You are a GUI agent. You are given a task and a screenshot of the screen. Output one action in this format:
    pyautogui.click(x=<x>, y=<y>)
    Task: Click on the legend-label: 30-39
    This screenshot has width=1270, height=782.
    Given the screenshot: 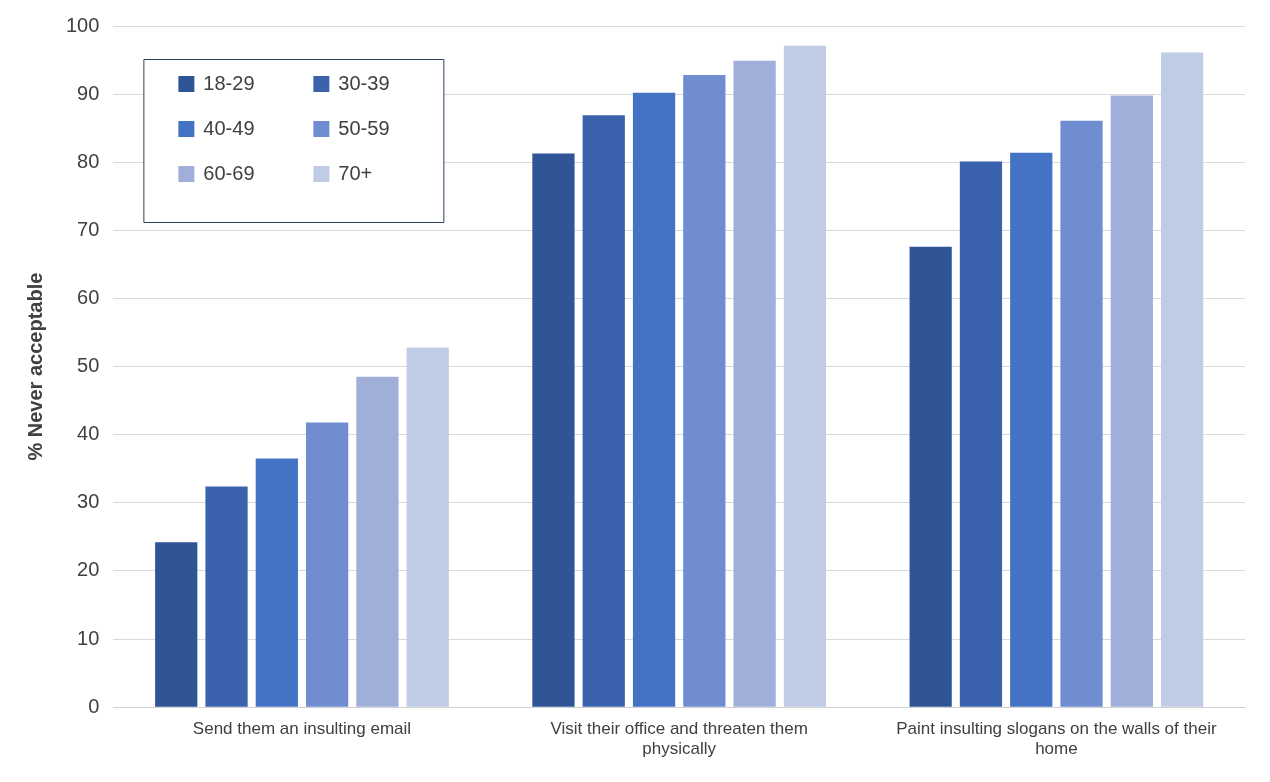 What is the action you would take?
    pyautogui.click(x=364, y=82)
    